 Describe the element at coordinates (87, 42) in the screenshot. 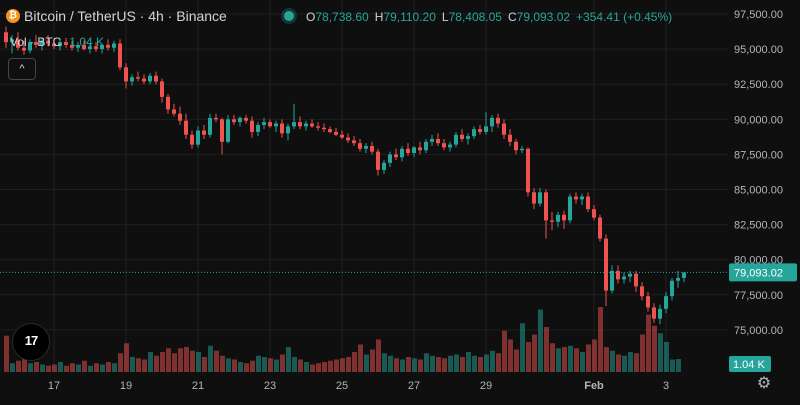

I see `volume-value: 1.04 K` at that location.